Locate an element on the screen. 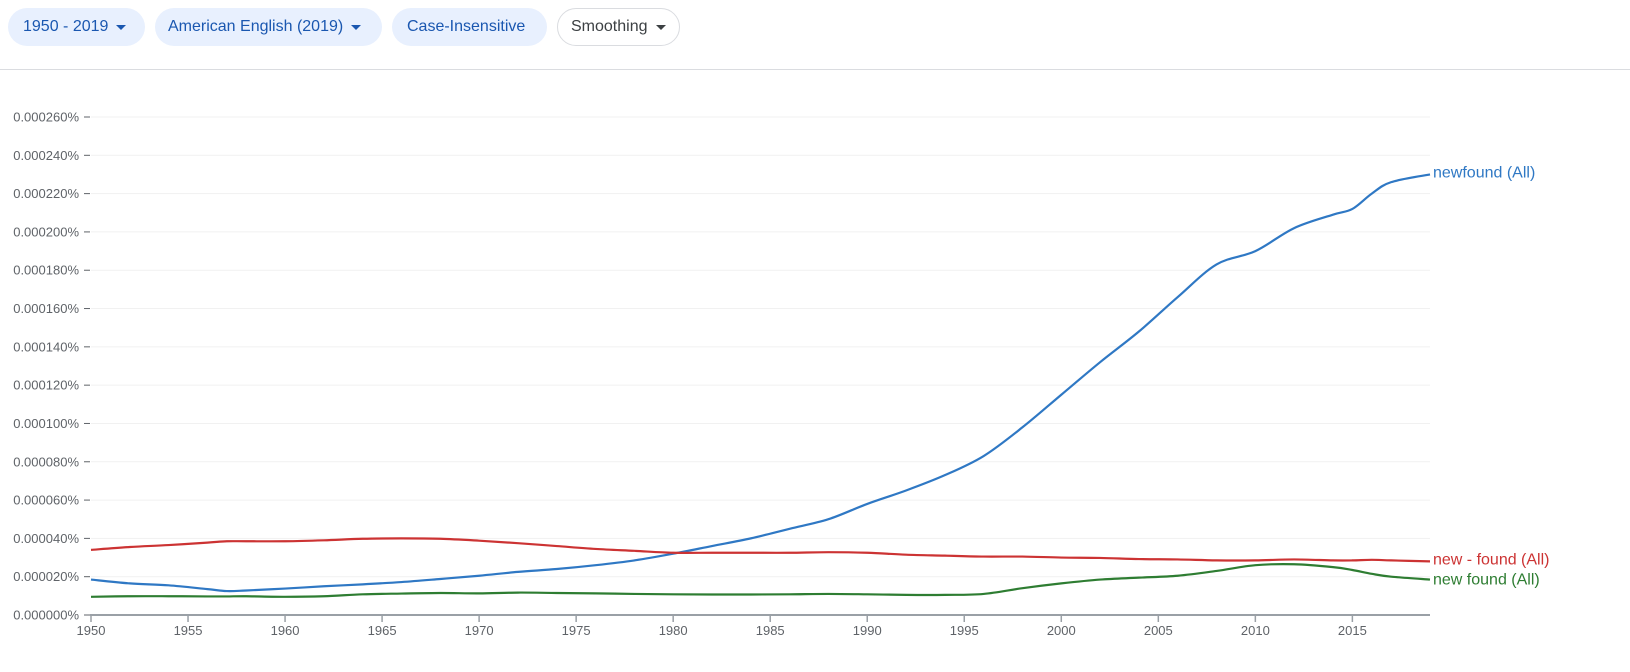 This screenshot has height=672, width=1630. y-tick-label: 0.000020% is located at coordinates (46, 576).